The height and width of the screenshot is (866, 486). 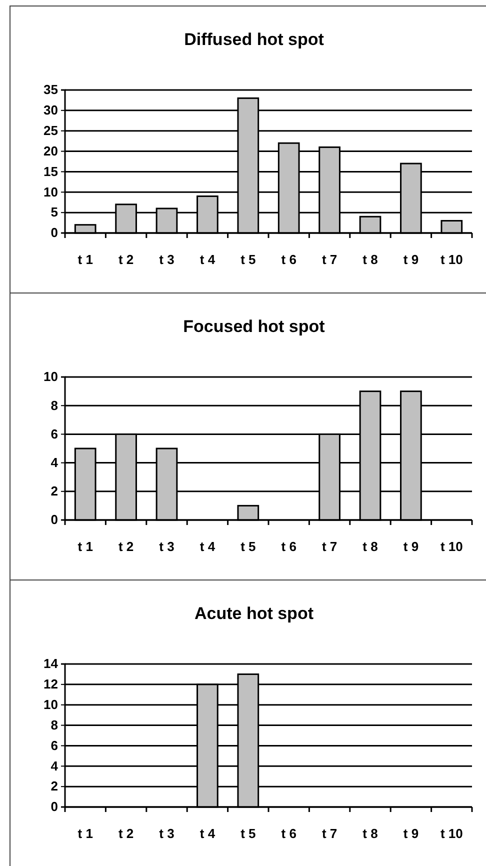 What do you see at coordinates (51, 684) in the screenshot?
I see `y-tick-label: 12` at bounding box center [51, 684].